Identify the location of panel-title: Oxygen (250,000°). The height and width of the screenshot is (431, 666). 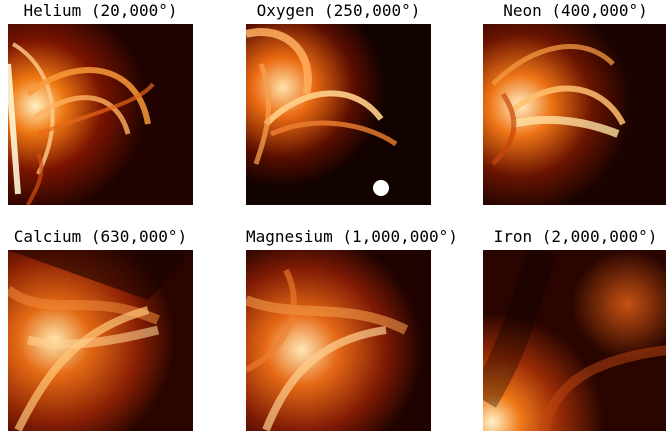
(338, 10).